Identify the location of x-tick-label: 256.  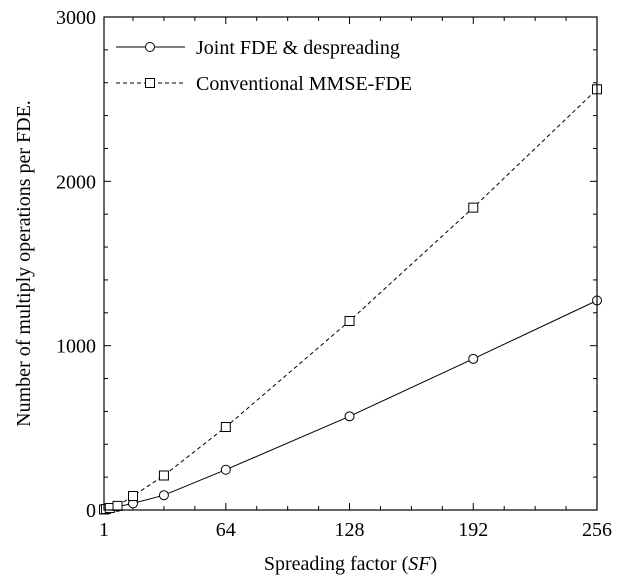
(597, 530).